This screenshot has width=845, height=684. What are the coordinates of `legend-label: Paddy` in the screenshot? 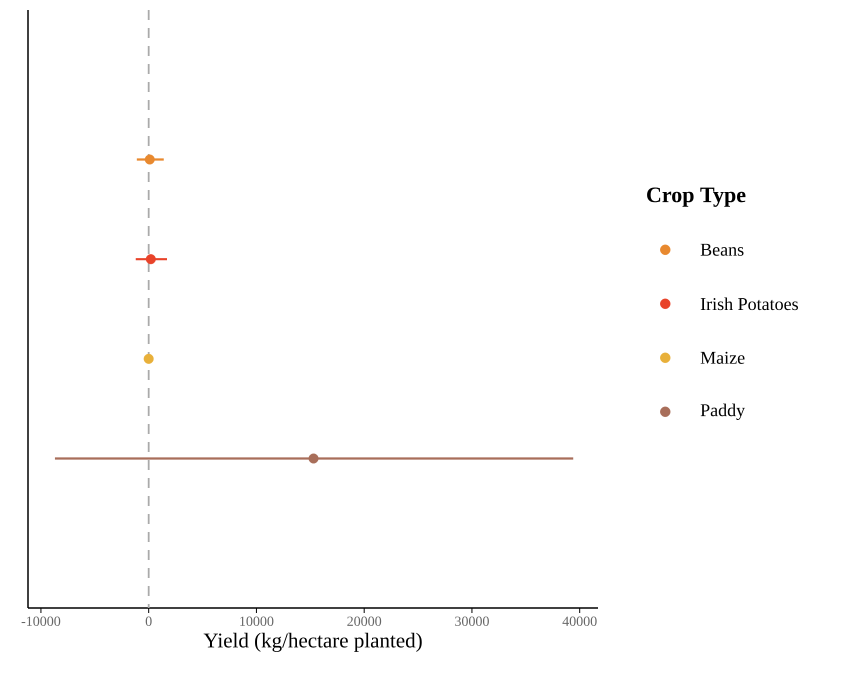 It's located at (723, 412).